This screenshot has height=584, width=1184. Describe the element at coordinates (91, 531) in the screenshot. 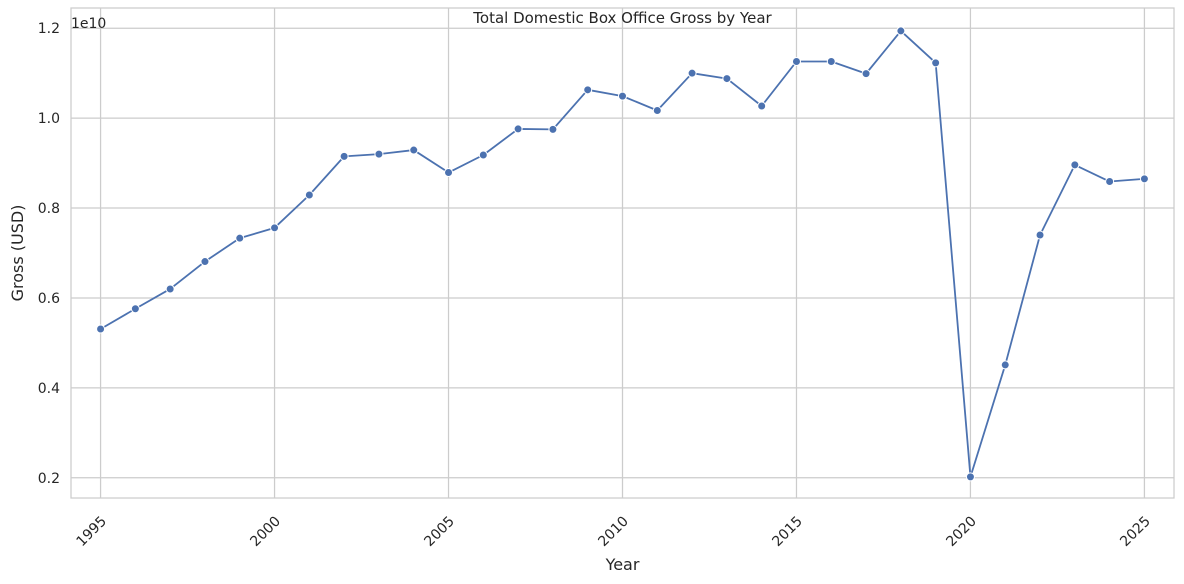

I see `x-tick-label: 1995` at that location.